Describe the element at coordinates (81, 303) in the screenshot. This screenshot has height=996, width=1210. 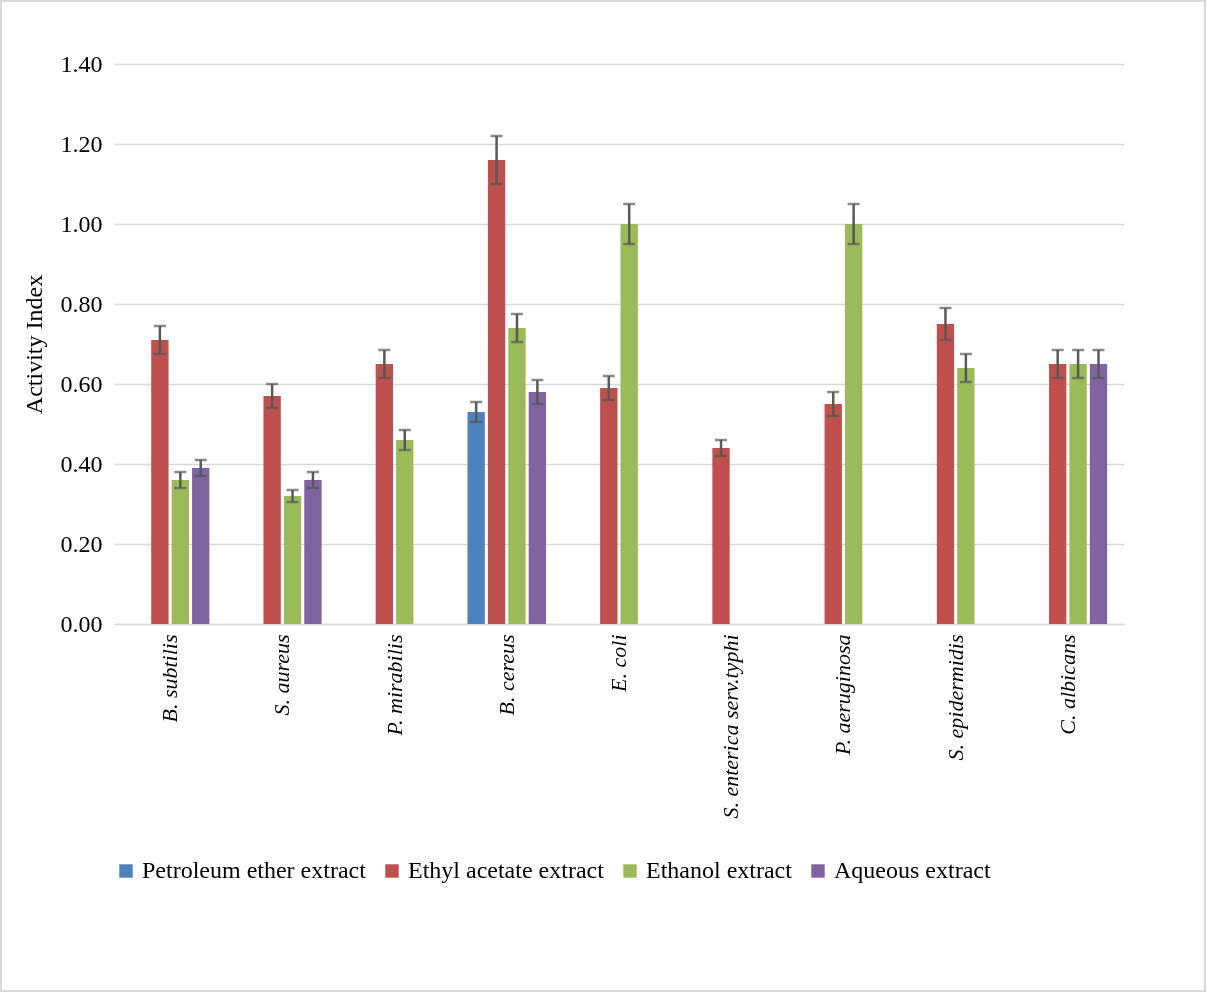
I see `y-tick-label: 0.80` at that location.